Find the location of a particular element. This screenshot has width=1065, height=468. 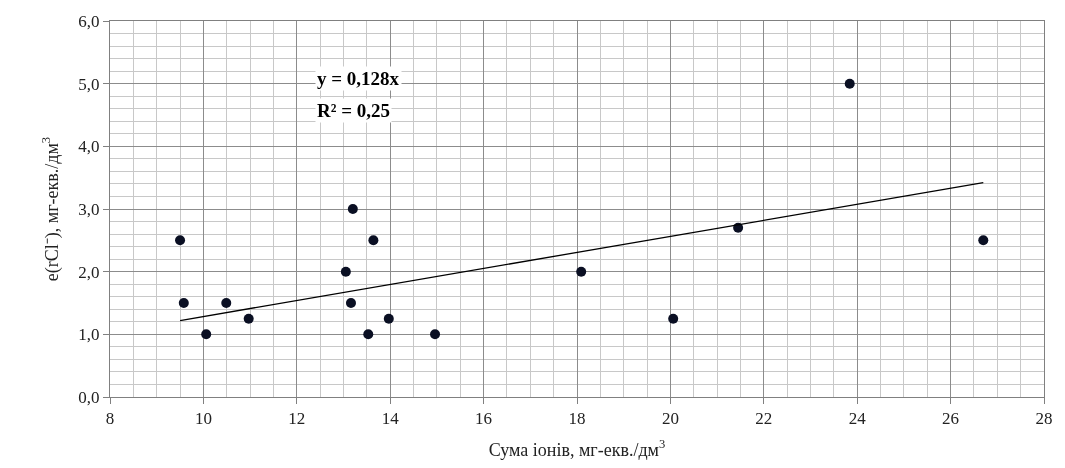

x-tick-label: 16 is located at coordinates (484, 419).